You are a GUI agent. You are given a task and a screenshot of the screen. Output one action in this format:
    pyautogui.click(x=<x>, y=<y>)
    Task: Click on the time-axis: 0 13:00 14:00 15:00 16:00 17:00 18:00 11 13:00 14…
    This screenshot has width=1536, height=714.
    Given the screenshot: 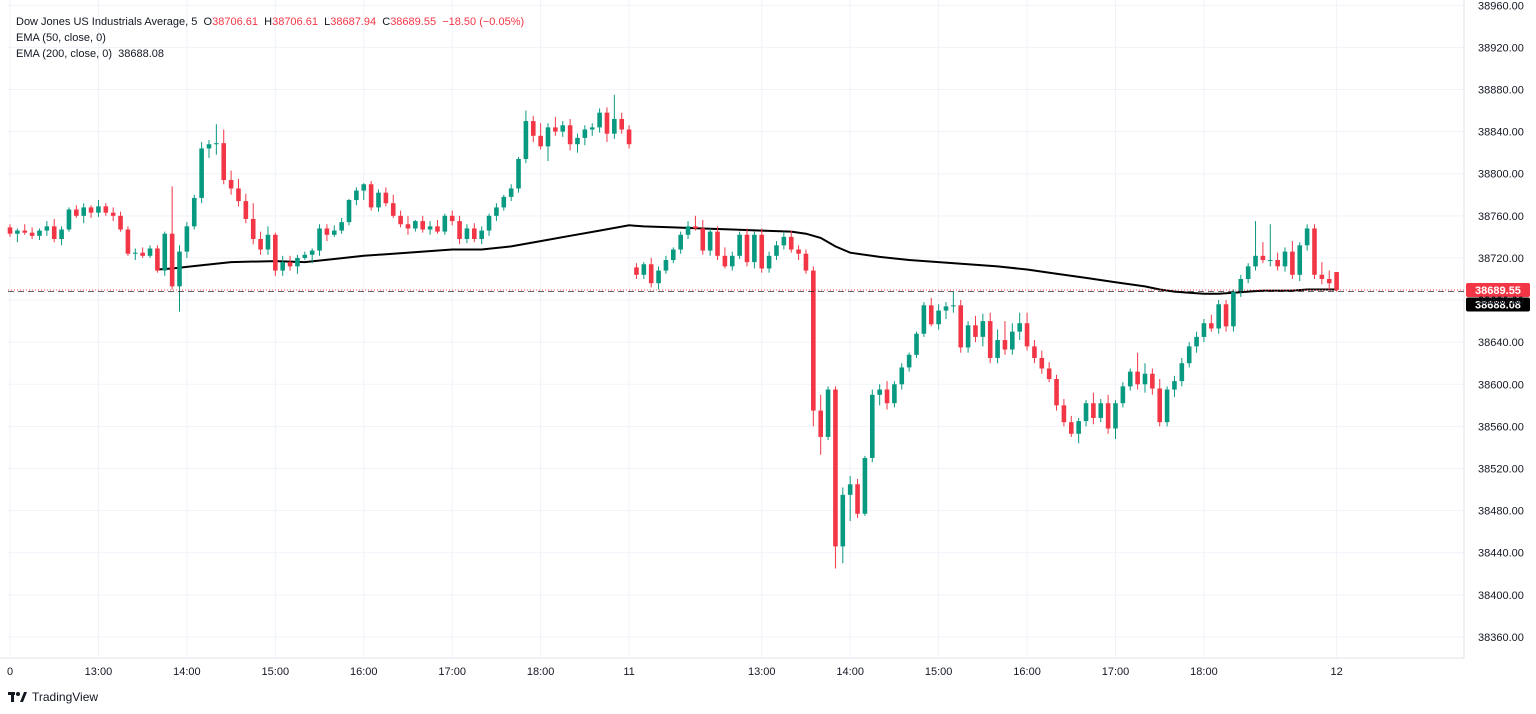 What is the action you would take?
    pyautogui.click(x=675, y=672)
    